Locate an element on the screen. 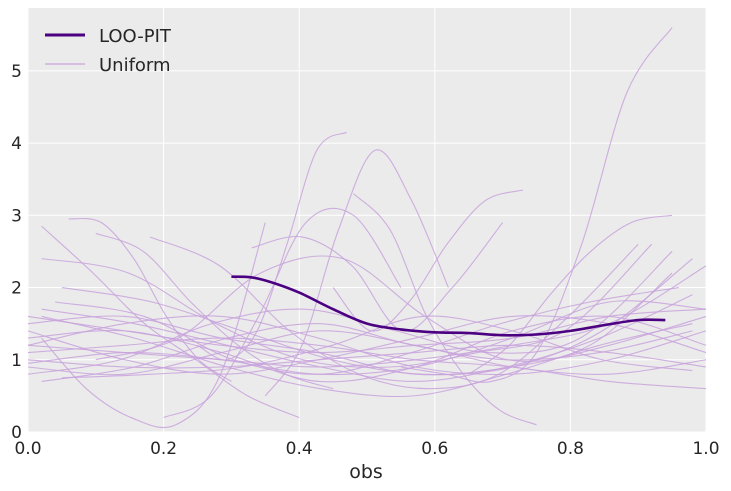 This screenshot has width=731, height=491. loo-pit-curve-group is located at coordinates (448, 306).